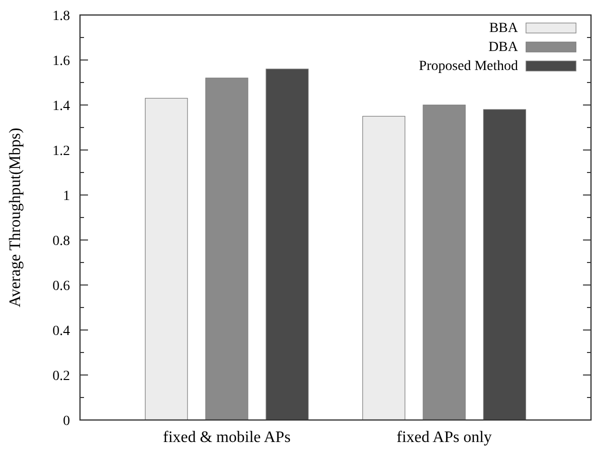 The image size is (599, 452). I want to click on y-tick-label: 0.4, so click(61, 331).